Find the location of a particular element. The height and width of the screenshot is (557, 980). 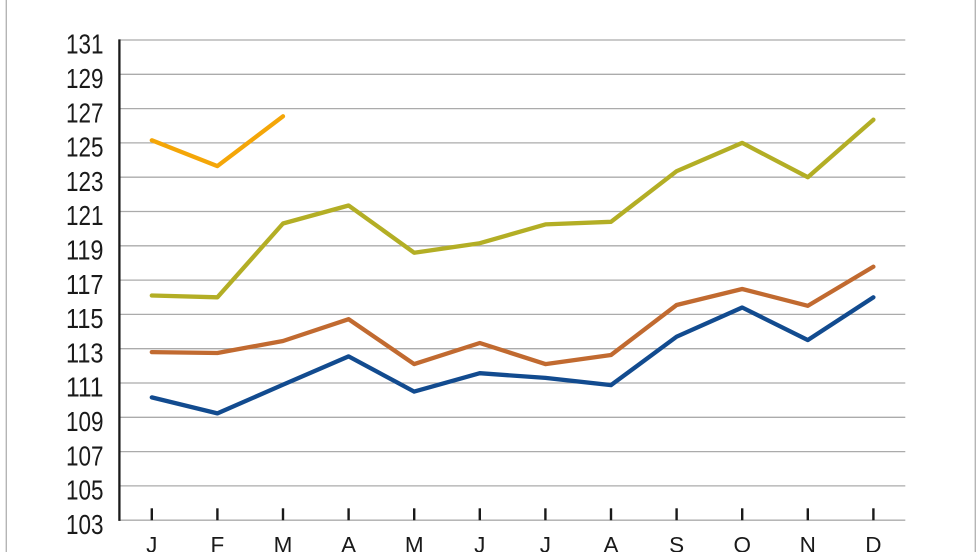

svg-text: S is located at coordinates (676, 543).